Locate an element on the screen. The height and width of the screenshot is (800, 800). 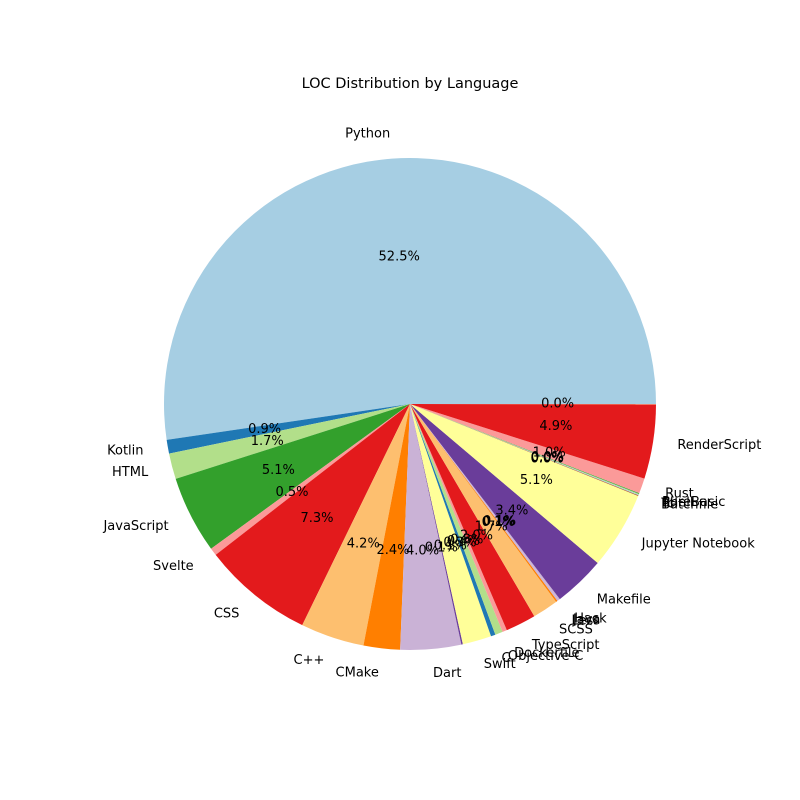
slice-label-less-16: Less is located at coordinates (585, 621).